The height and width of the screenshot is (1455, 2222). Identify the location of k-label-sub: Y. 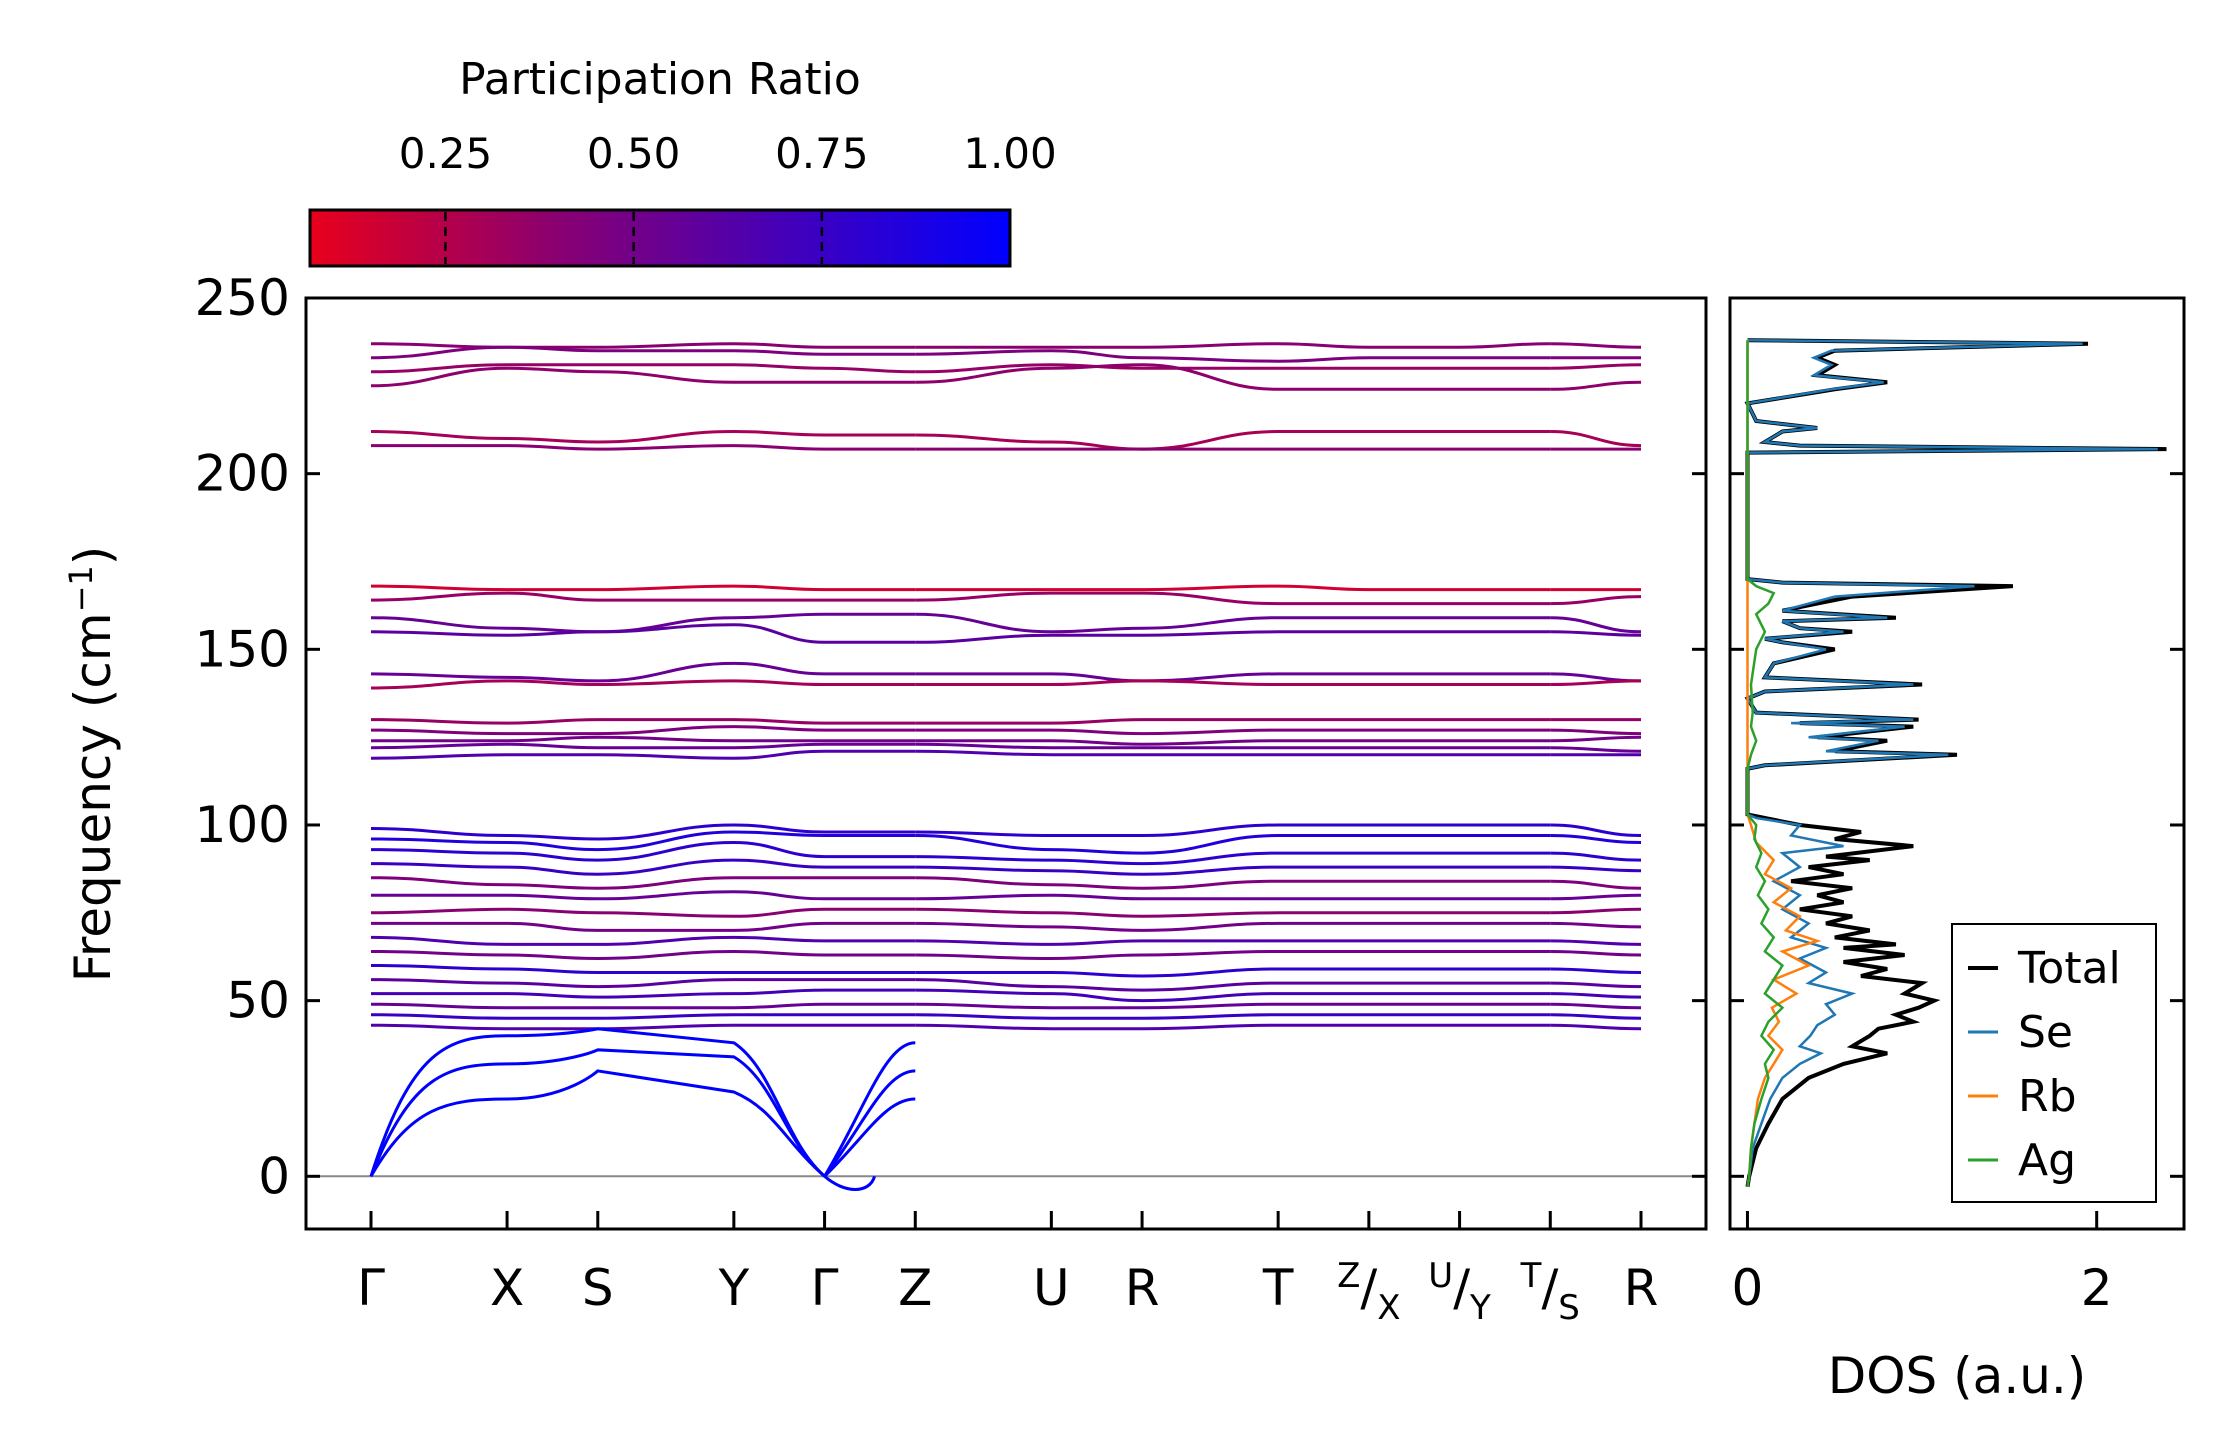
(1480, 1308).